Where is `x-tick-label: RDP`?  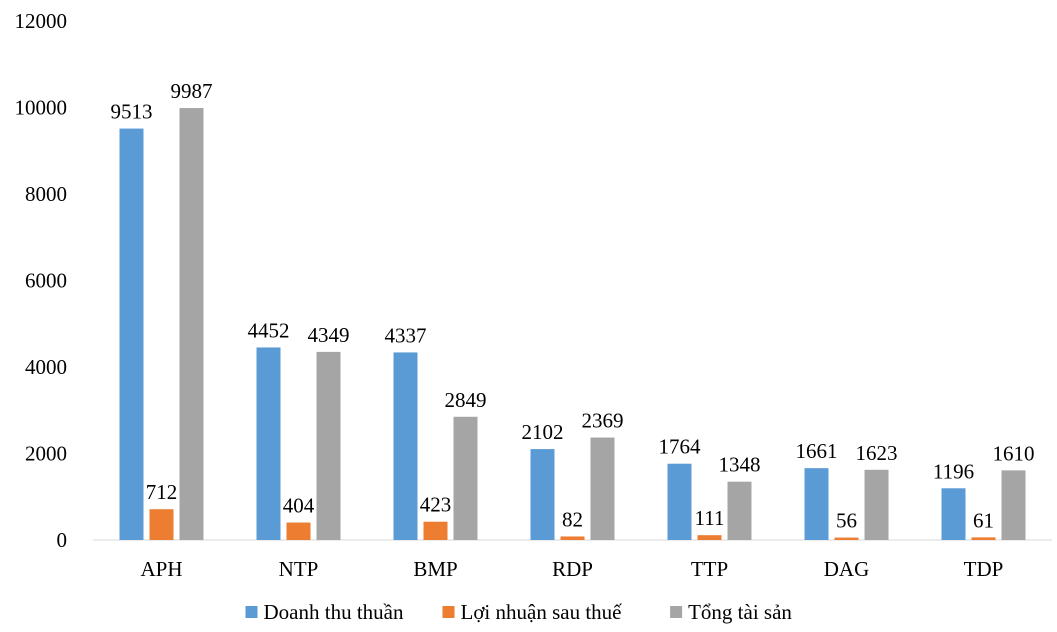 x-tick-label: RDP is located at coordinates (572, 569).